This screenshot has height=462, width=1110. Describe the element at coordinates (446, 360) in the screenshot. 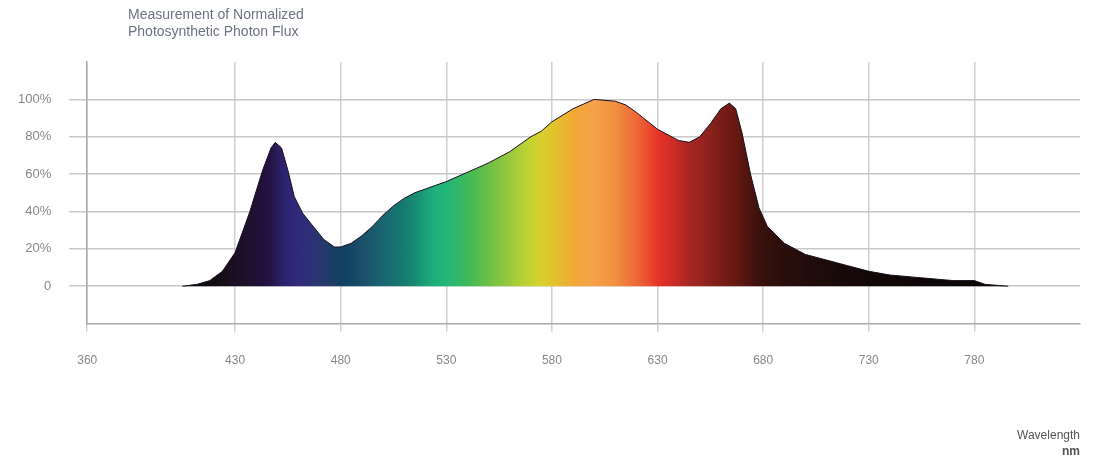

I see `x-tick-label: 530` at that location.